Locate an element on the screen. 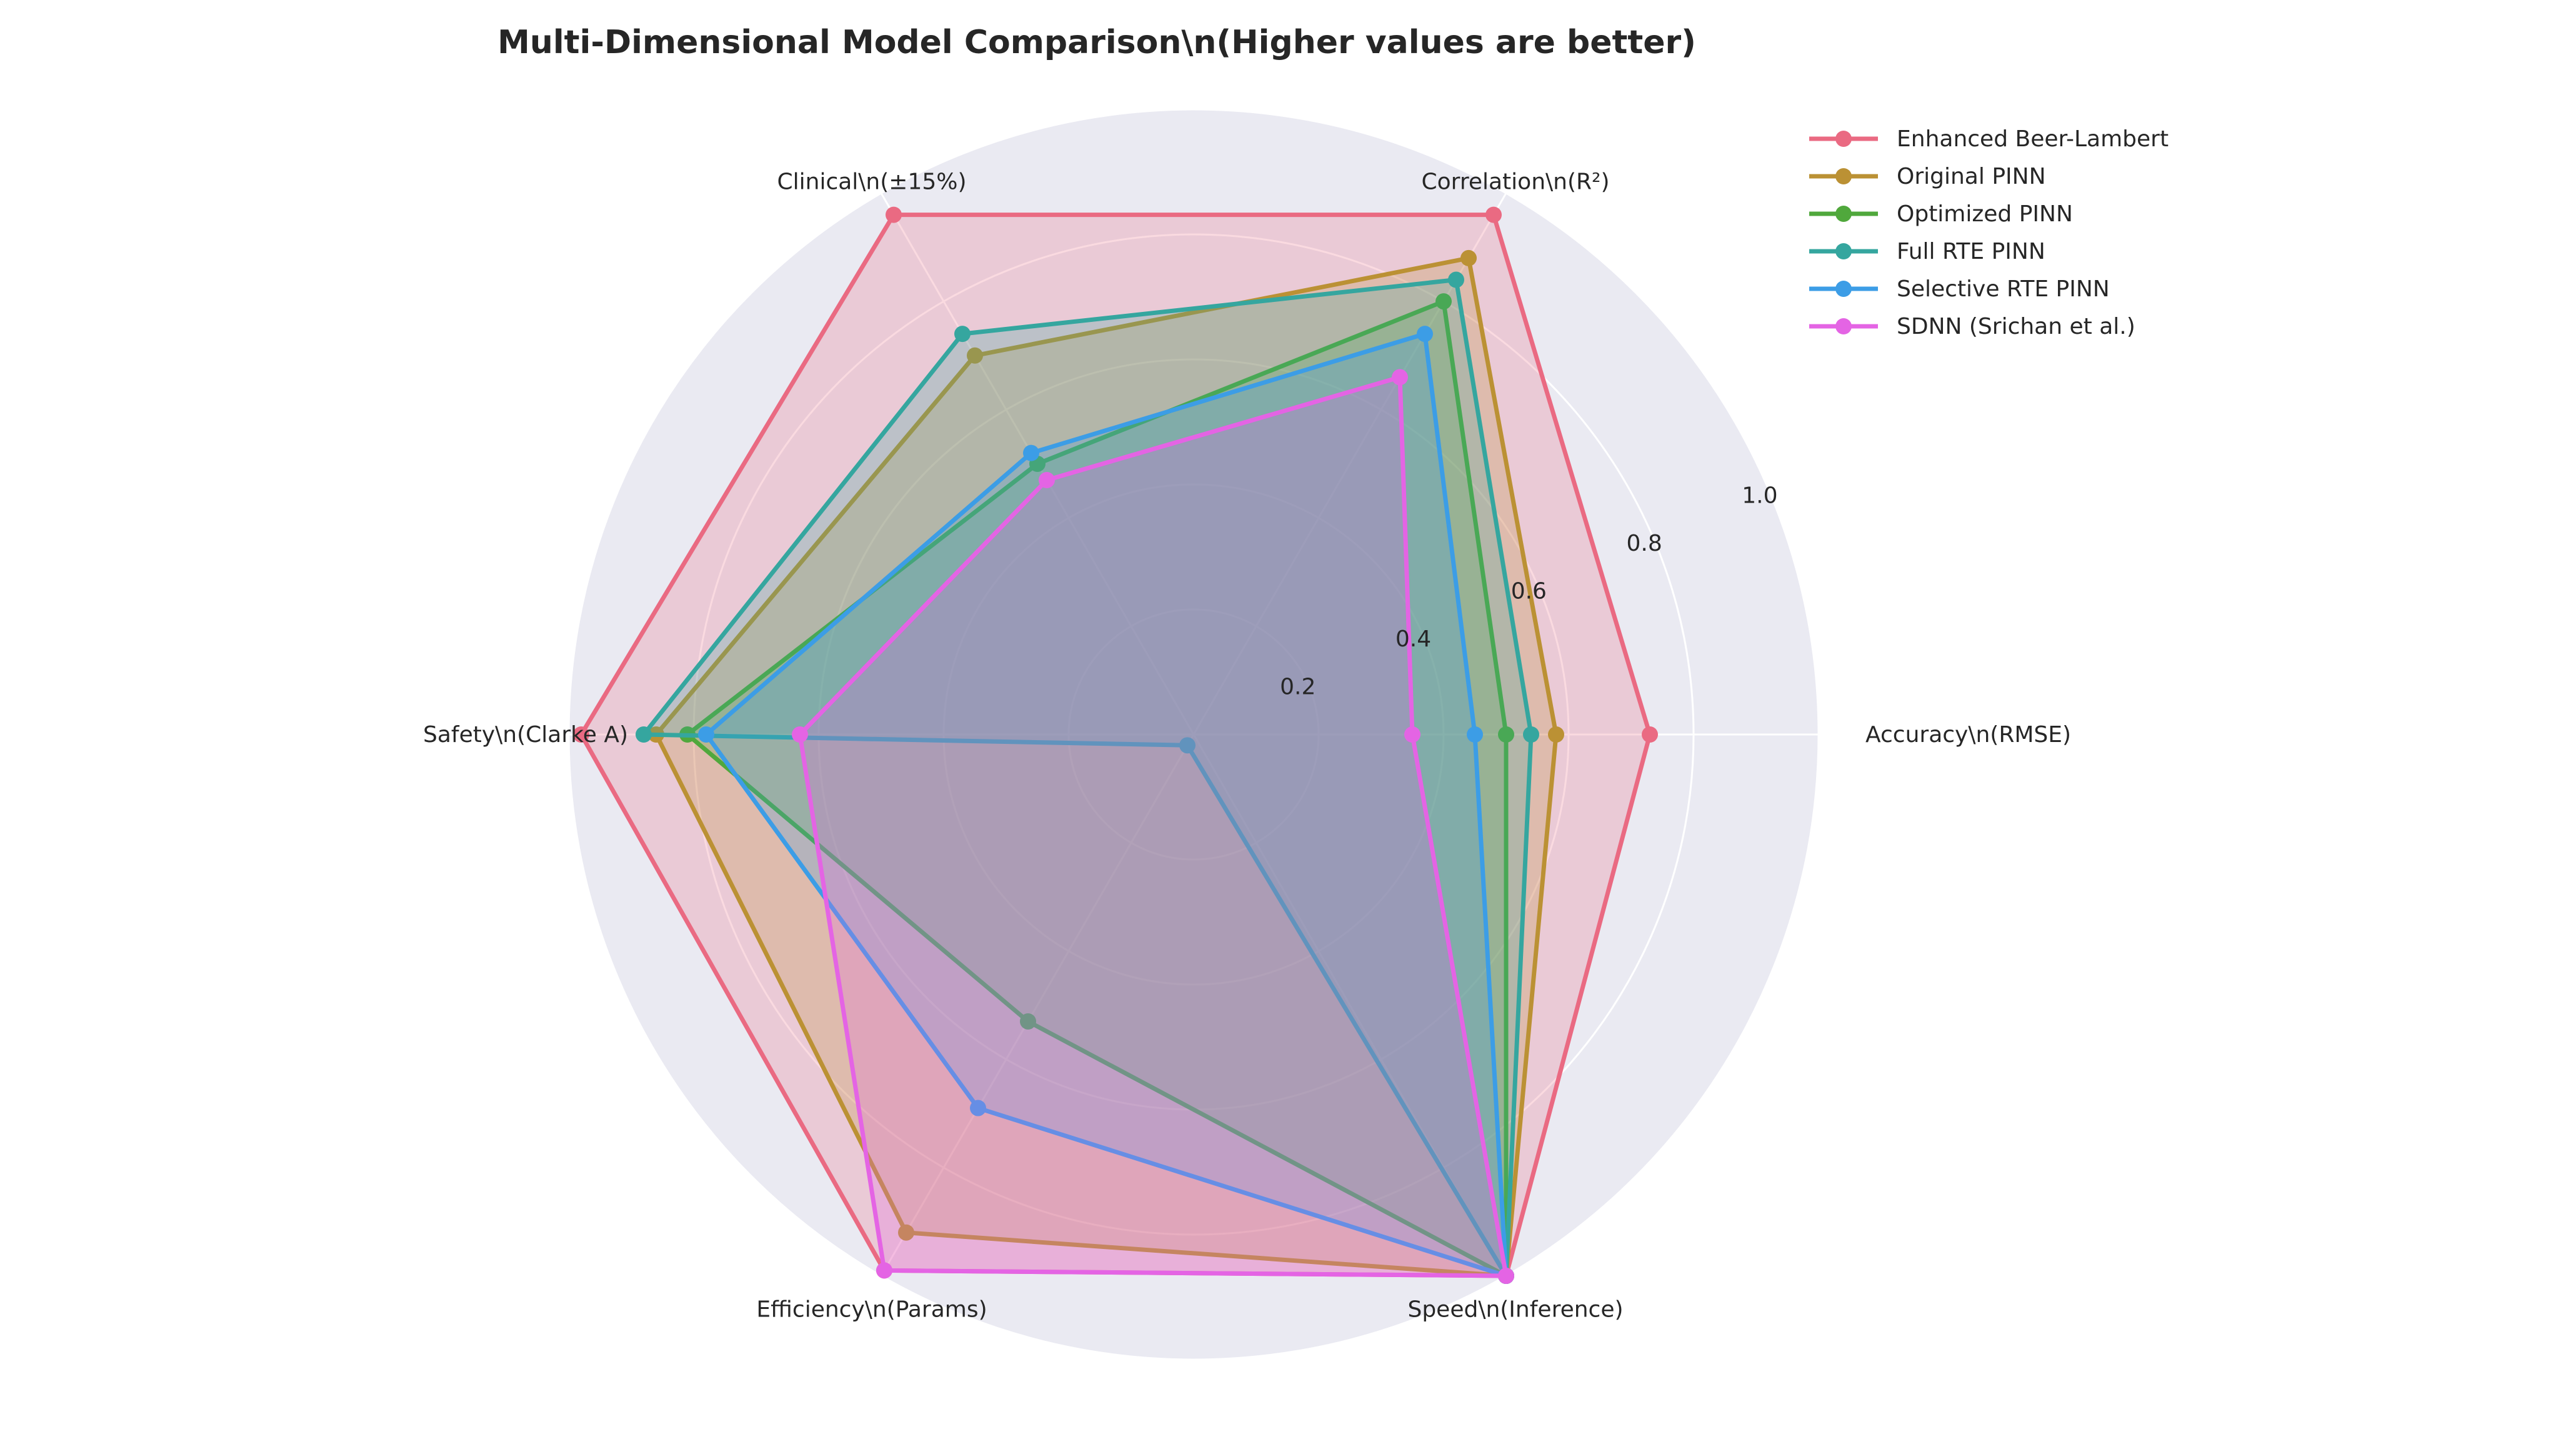 Image resolution: width=2576 pixels, height=1429 pixels. legend-item: Selective RTE PINN is located at coordinates (1959, 289).